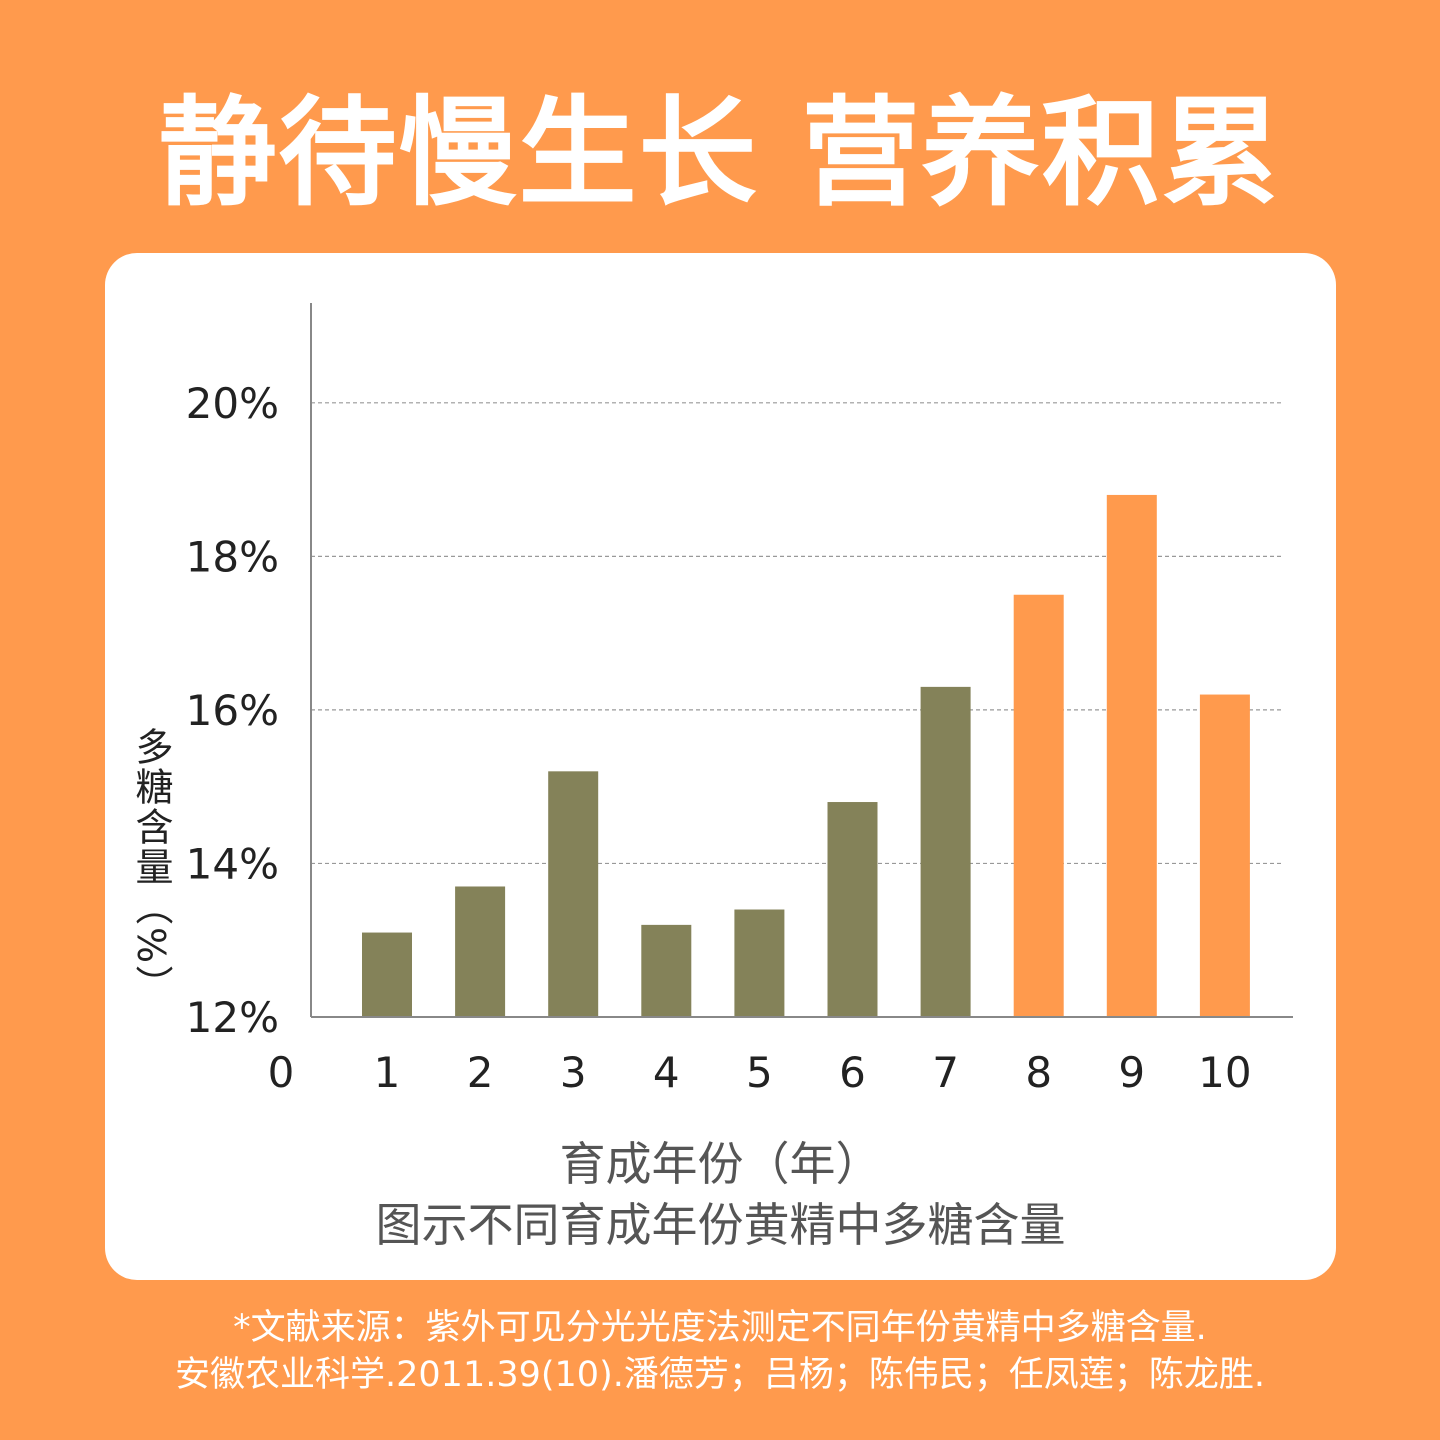 The width and height of the screenshot is (1440, 1440). What do you see at coordinates (720, 1375) in the screenshot?
I see `source-line-2: 安徽农业科学.2011.39(10).潘德芳；吕杨；陈伟民；任凤莲；陈龙胜.` at bounding box center [720, 1375].